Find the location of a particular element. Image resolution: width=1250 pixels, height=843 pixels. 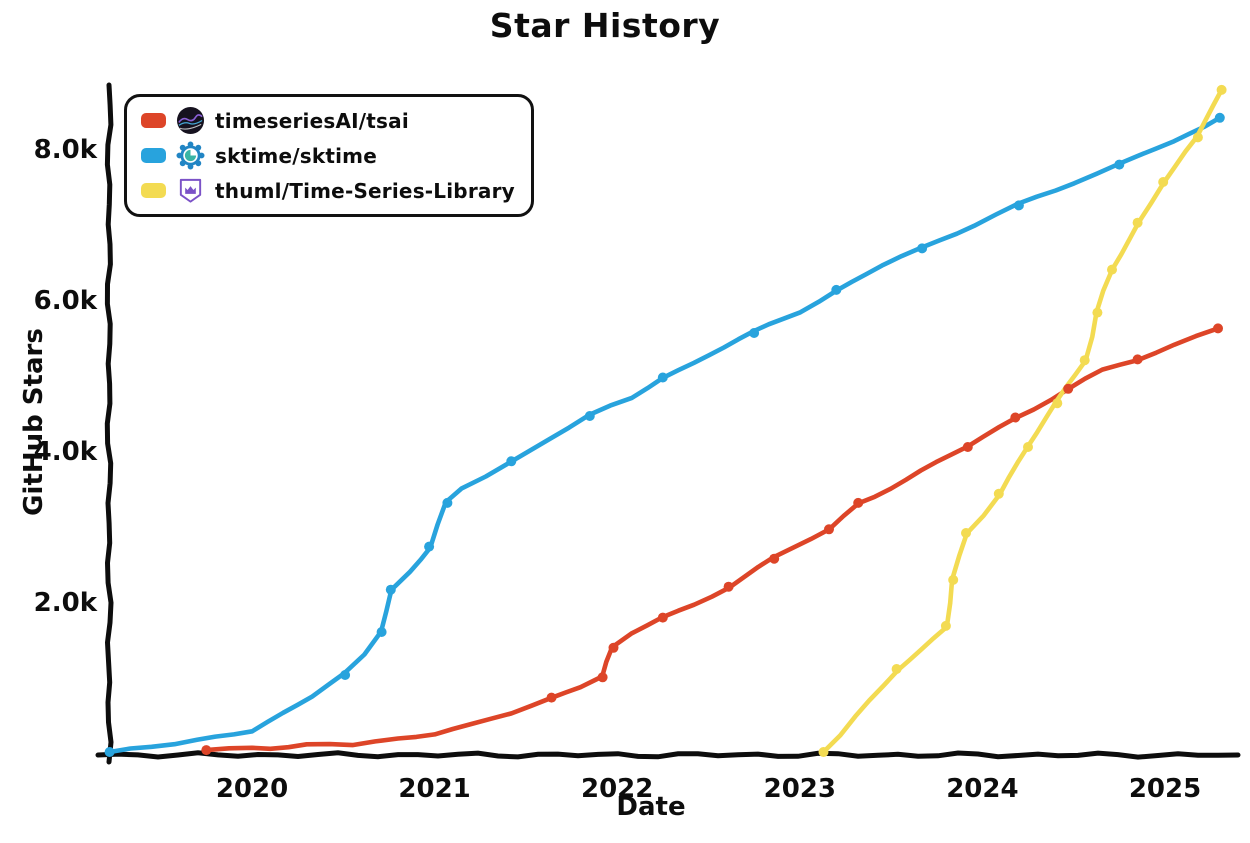

y-axis-line is located at coordinates (109, 423).